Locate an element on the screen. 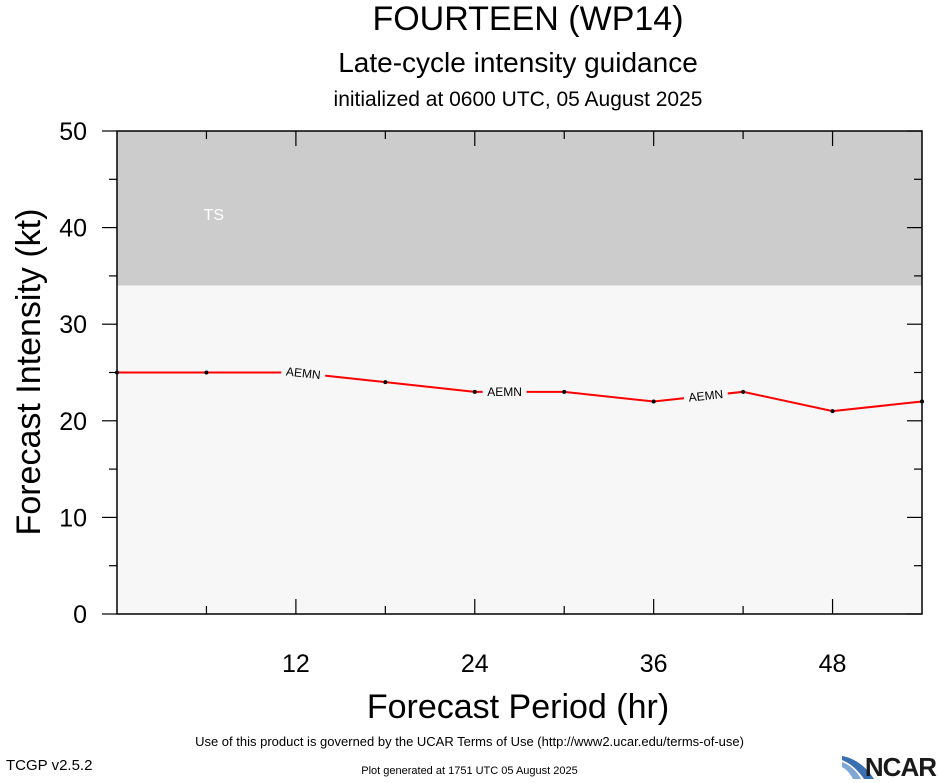 The height and width of the screenshot is (783, 939). ncar-swoosh-icon is located at coordinates (858, 767).